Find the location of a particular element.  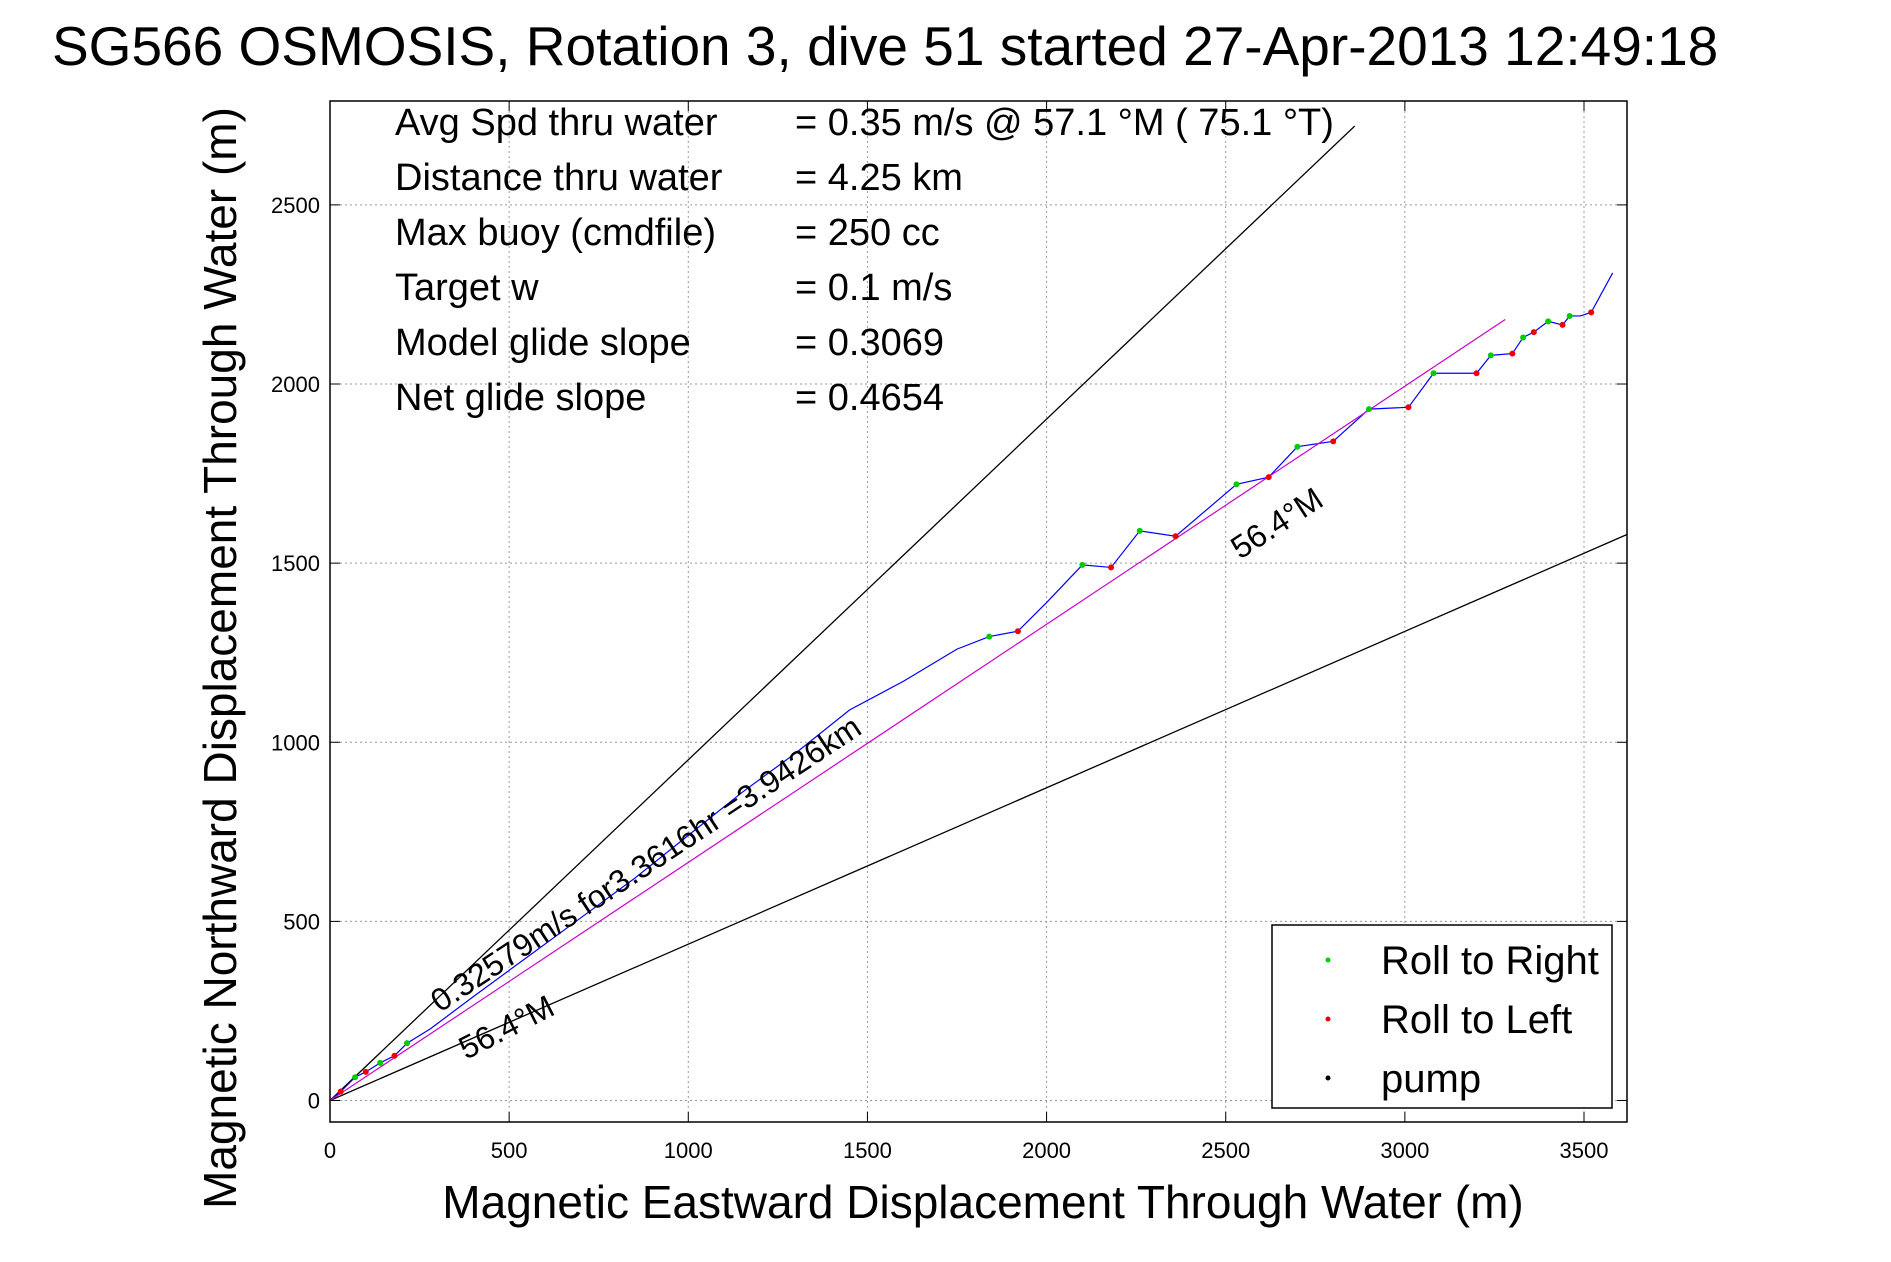

stat-label: Net glide slope is located at coordinates (520, 398).